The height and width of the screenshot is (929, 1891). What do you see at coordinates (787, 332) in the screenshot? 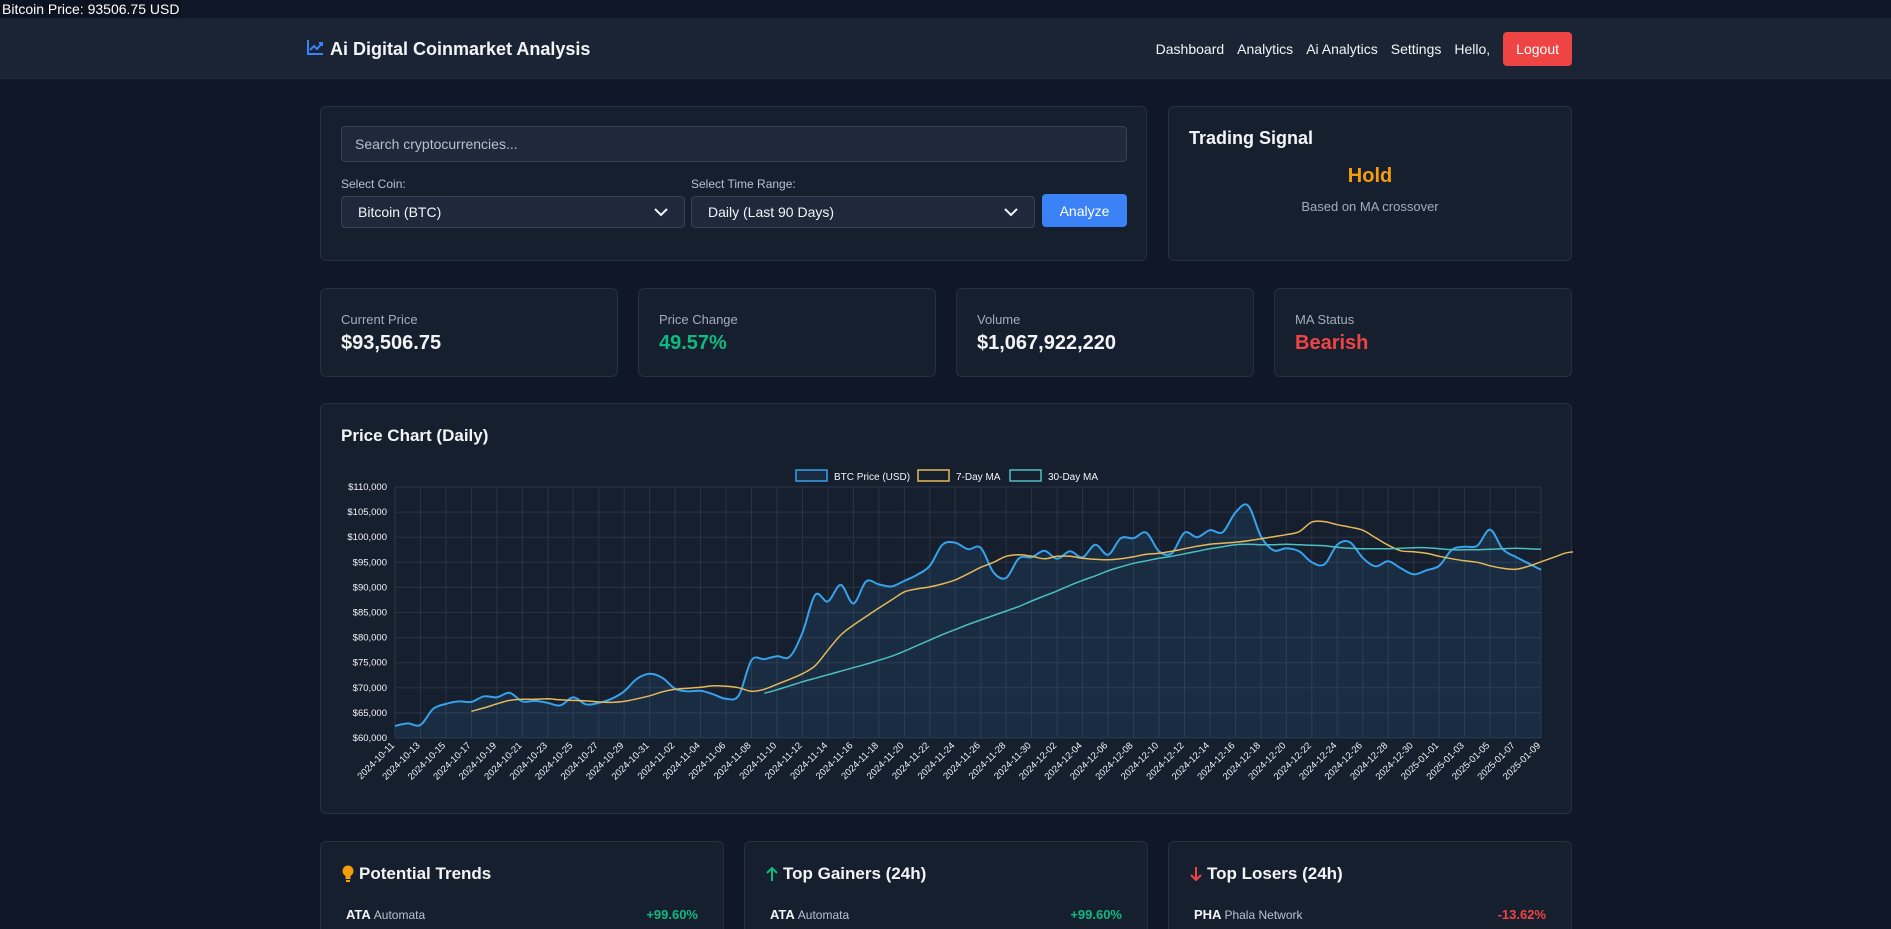
I see `stat-card-price-change: Price Change 49.57%` at bounding box center [787, 332].